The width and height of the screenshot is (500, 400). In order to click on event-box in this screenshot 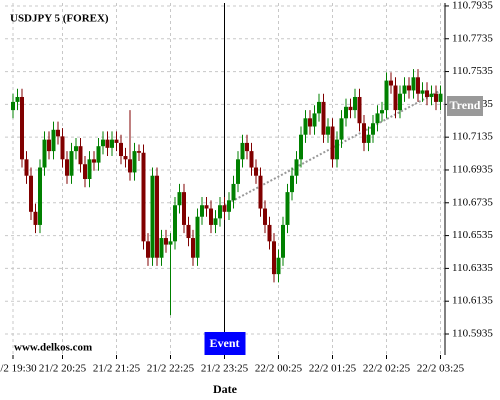, I will do `click(225, 343)`.